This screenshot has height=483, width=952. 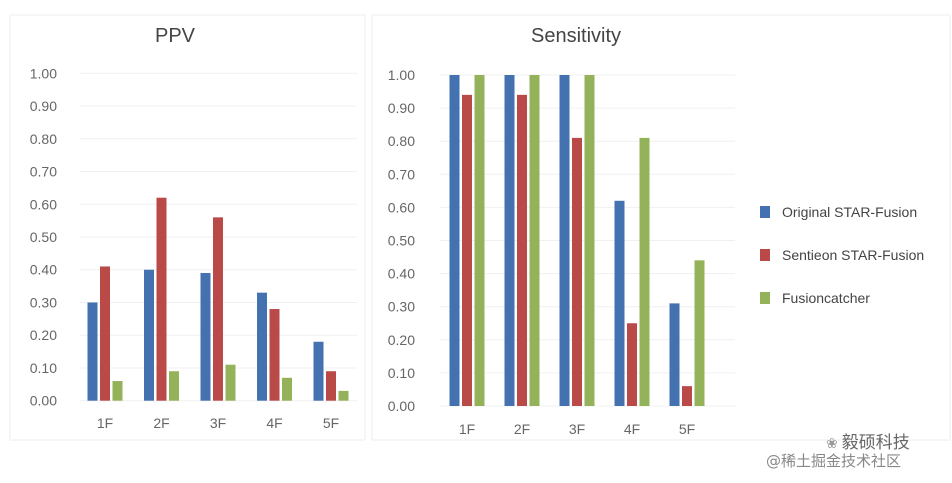 What do you see at coordinates (832, 444) in the screenshot?
I see `wechat-icon: ❀` at bounding box center [832, 444].